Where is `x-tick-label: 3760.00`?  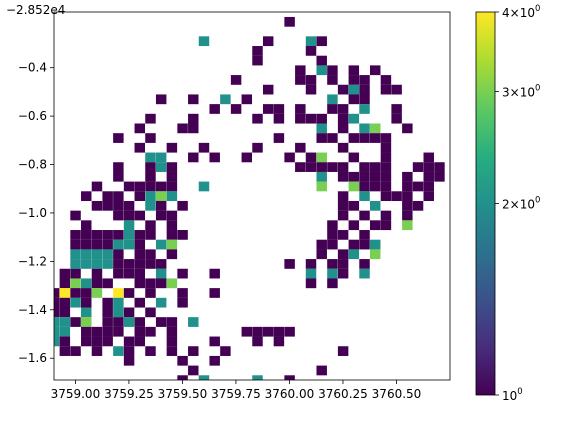 x-tick-label: 3760.00 is located at coordinates (290, 394).